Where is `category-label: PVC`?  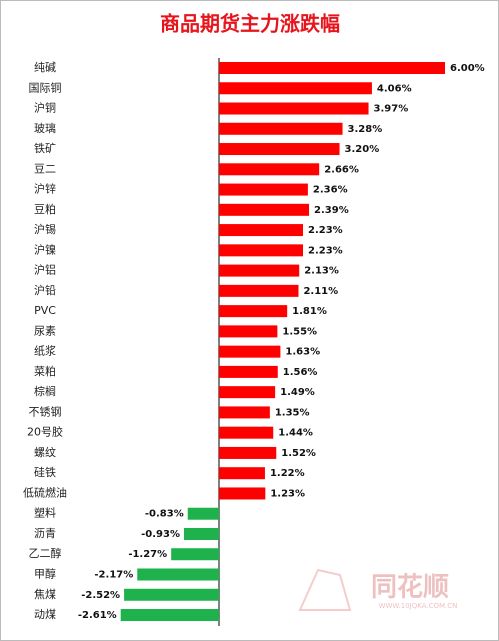
category-label: PVC is located at coordinates (45, 310).